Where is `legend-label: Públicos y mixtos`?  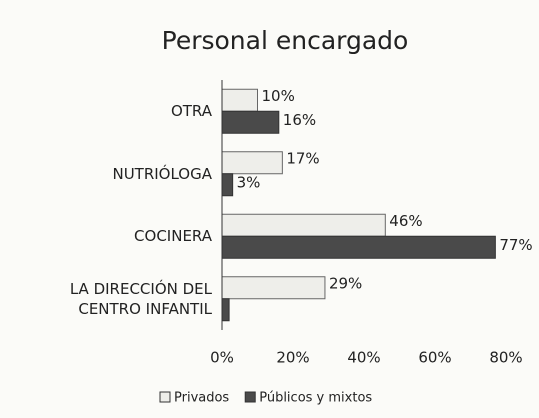
legend-label: Públicos y mixtos is located at coordinates (315, 398).